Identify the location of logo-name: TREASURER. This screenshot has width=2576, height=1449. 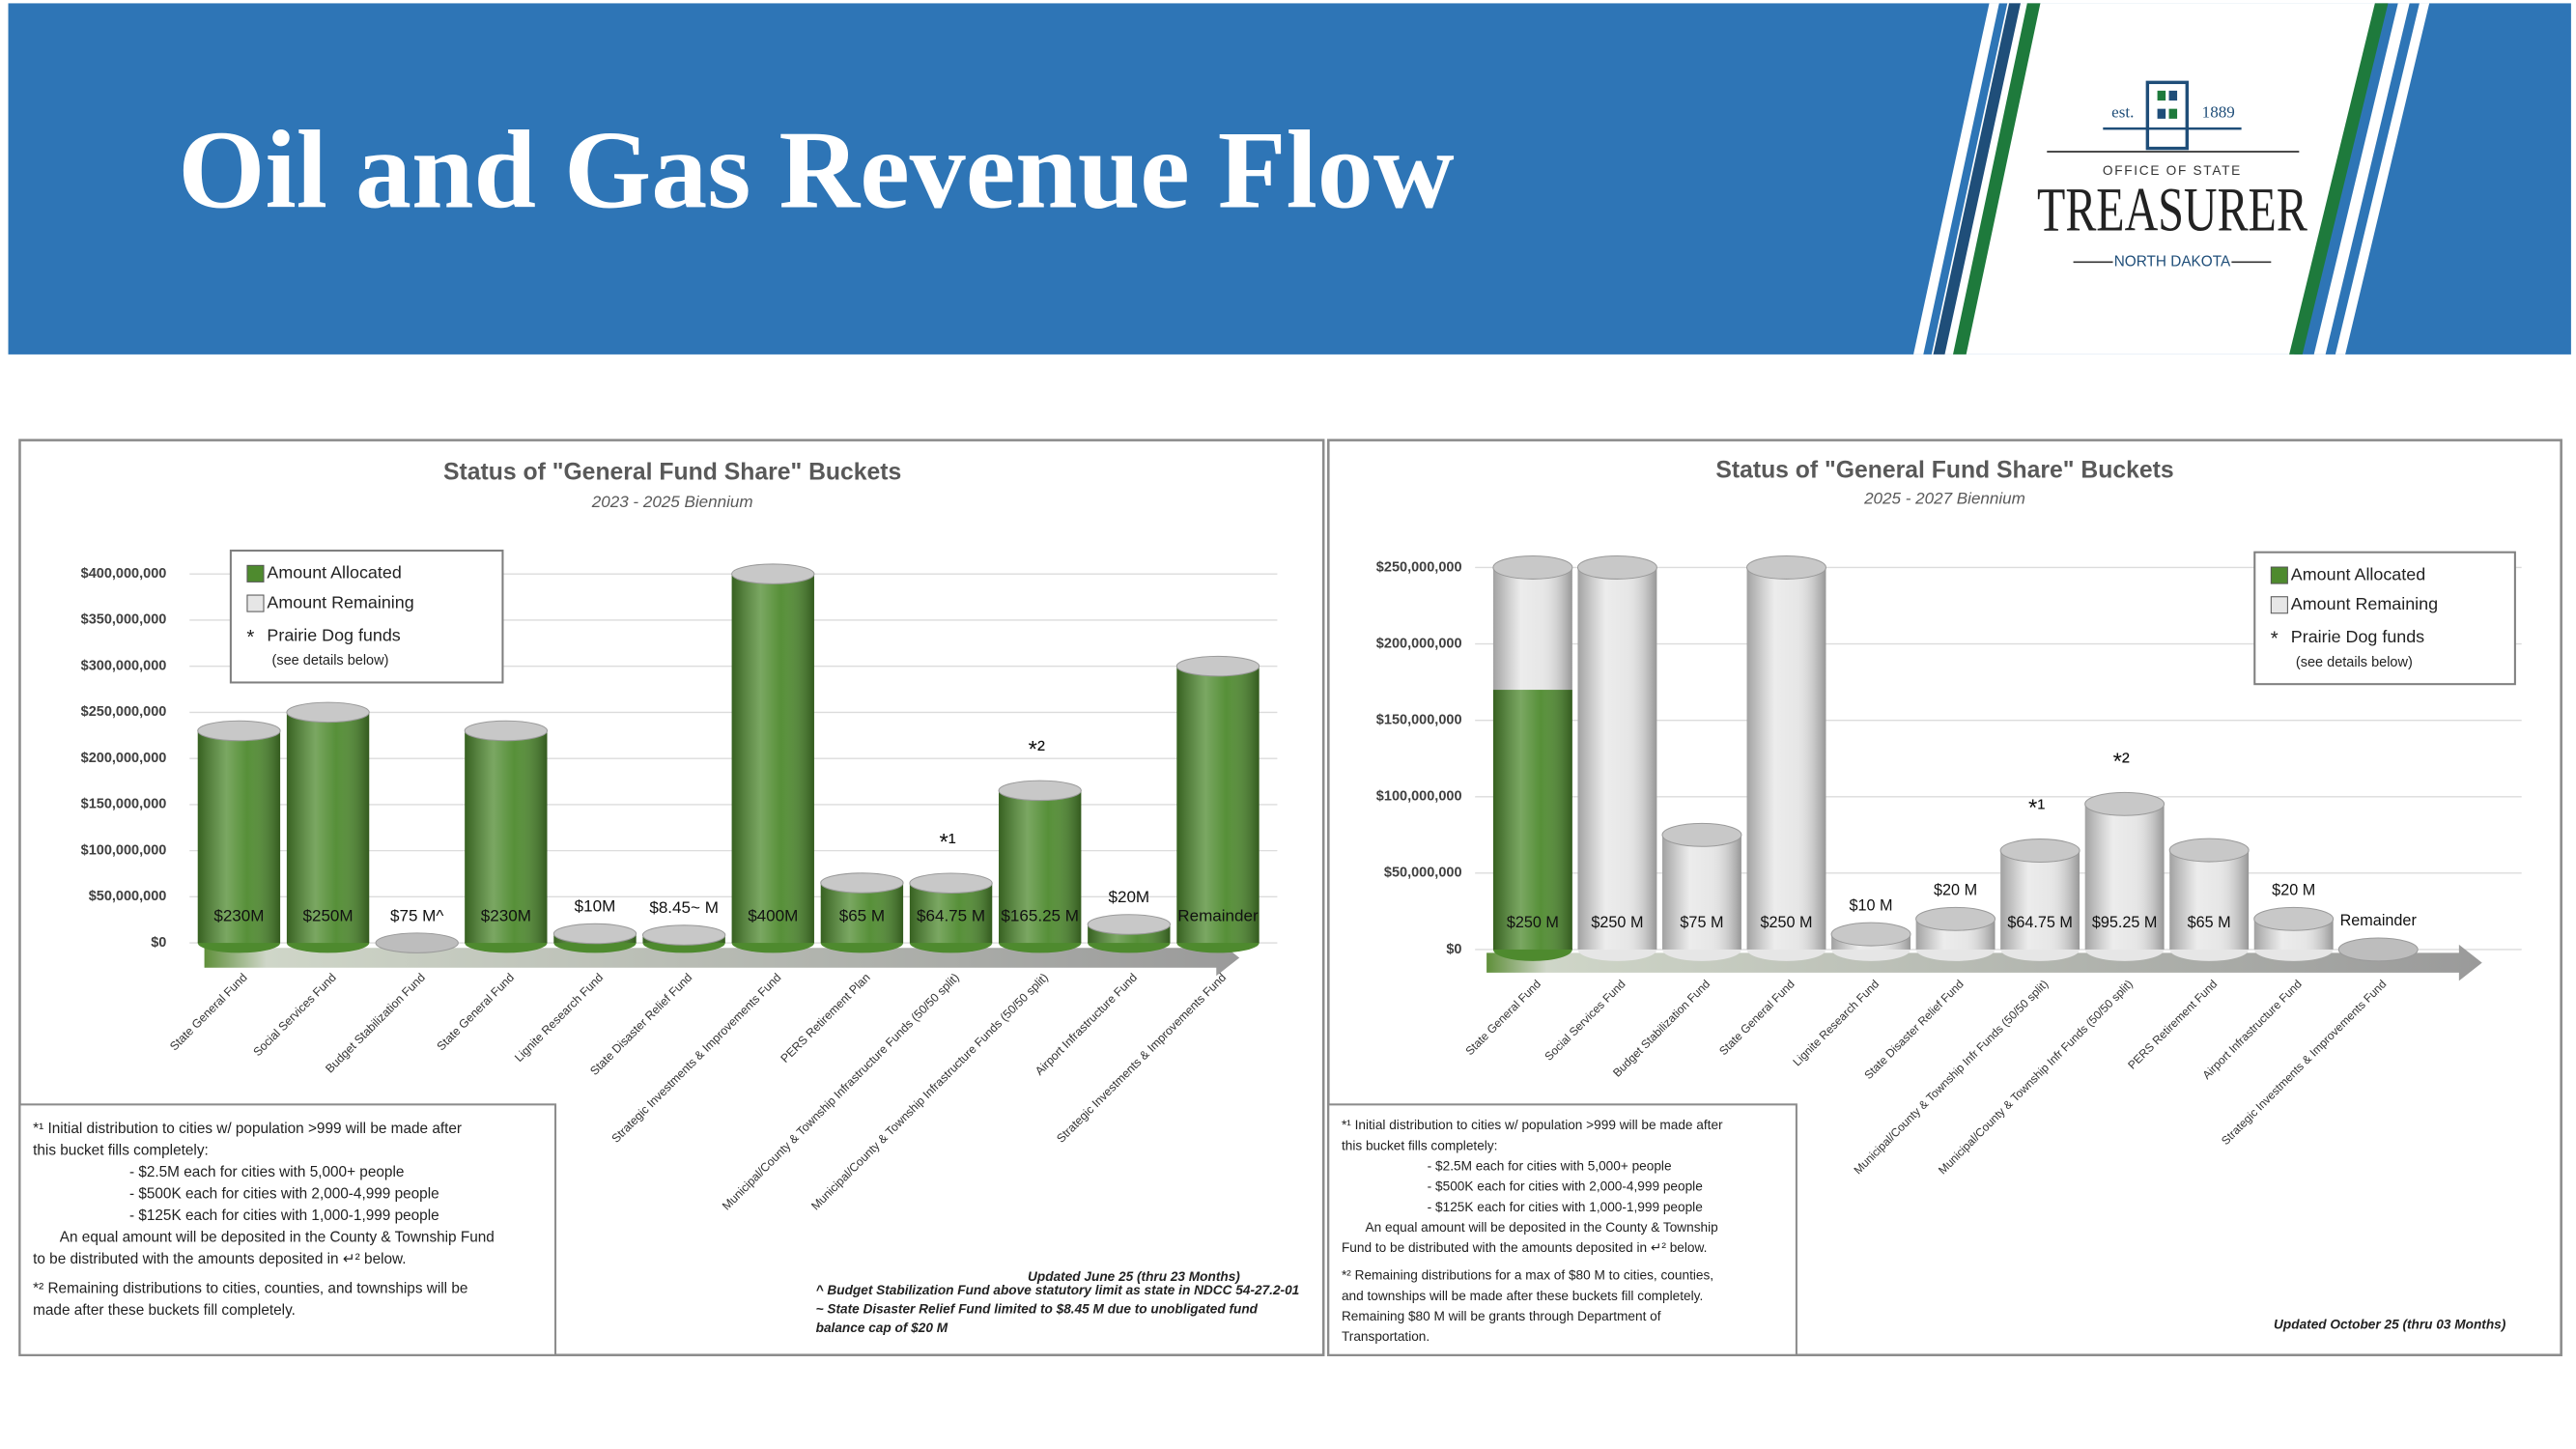
(2172, 209).